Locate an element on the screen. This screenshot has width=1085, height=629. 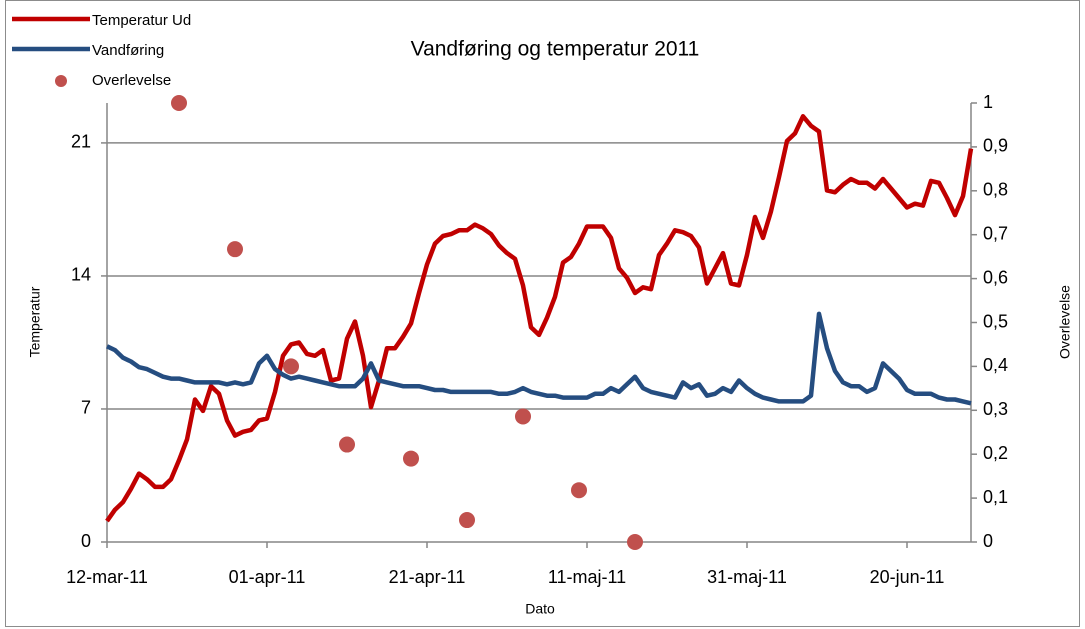
y2-tick-label: 0,9 is located at coordinates (995, 146).